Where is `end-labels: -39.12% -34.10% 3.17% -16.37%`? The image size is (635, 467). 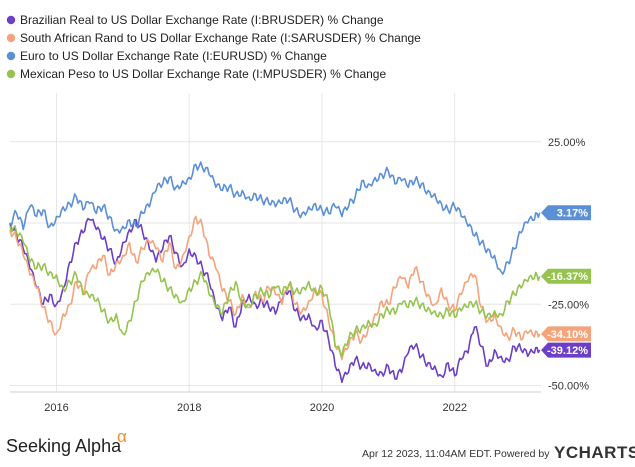
end-labels: -39.12% -34.10% 3.17% -16.37% is located at coordinates (566, 281).